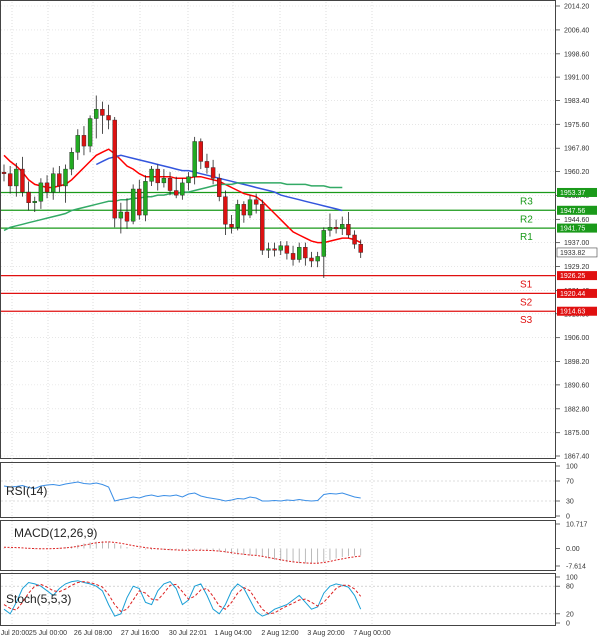 Image resolution: width=600 pixels, height=643 pixels. Describe the element at coordinates (570, 614) in the screenshot. I see `stoch-tick-label: 20` at that location.